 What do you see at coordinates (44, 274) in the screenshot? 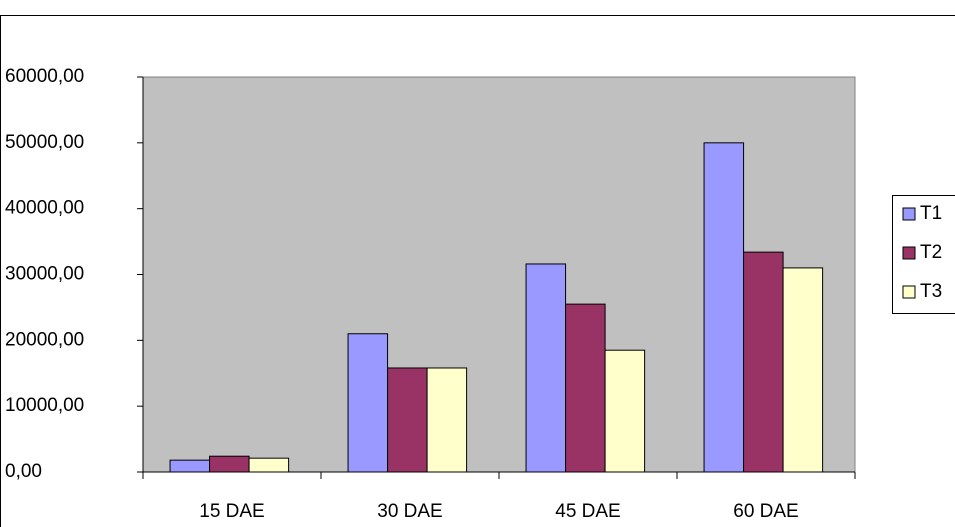
I see `y-tick-label: 30000,00` at bounding box center [44, 274].